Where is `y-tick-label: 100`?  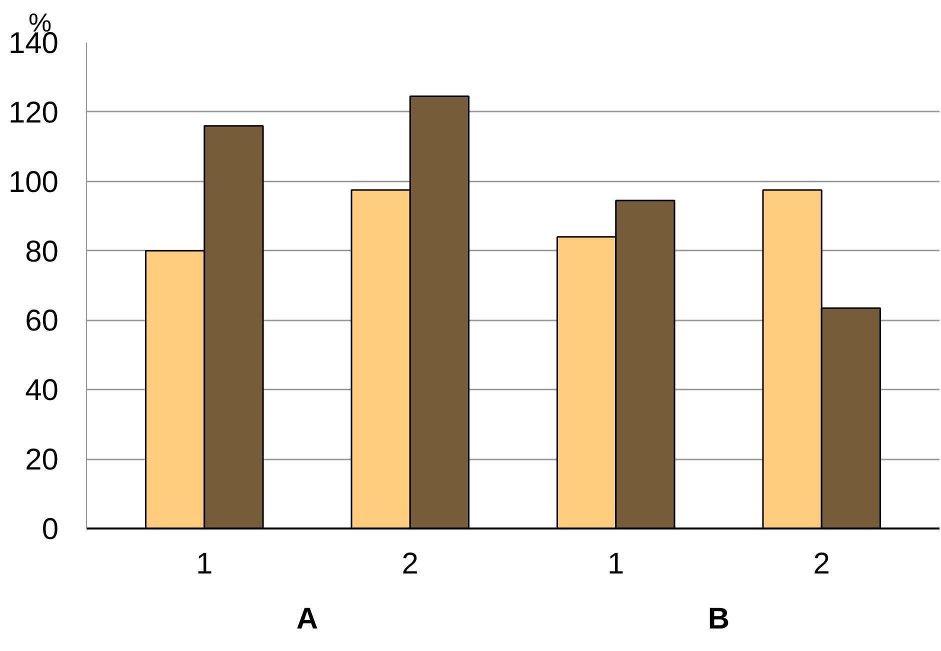
y-tick-label: 100 is located at coordinates (33, 182).